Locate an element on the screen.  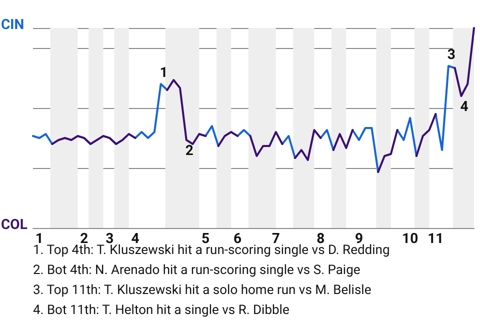
x-tick-label: 5 is located at coordinates (206, 239).